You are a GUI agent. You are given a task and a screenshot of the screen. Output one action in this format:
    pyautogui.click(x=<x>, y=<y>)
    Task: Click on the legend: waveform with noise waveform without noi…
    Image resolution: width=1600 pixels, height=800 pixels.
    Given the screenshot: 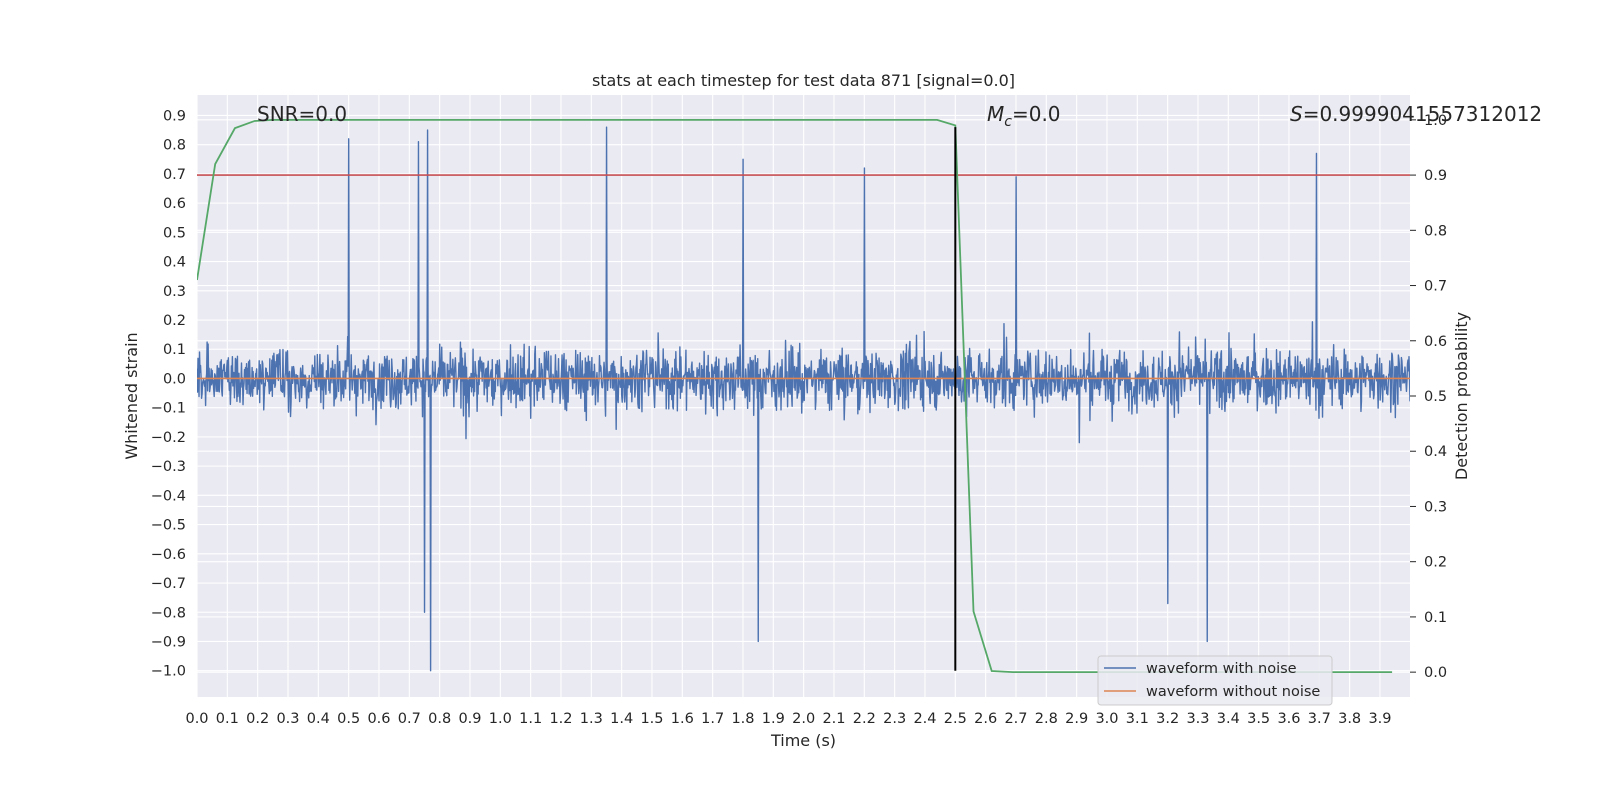 What is the action you would take?
    pyautogui.click(x=1215, y=680)
    